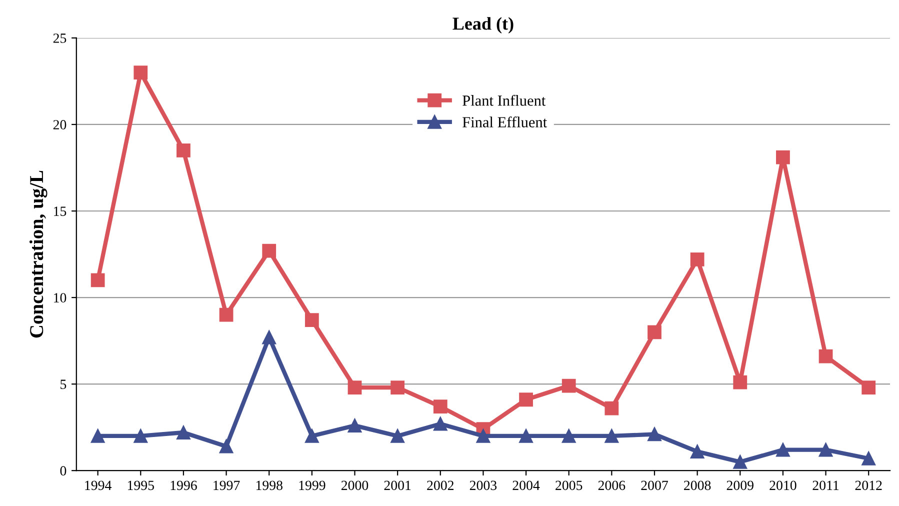  Describe the element at coordinates (483, 485) in the screenshot. I see `x-tick-label: 2003` at that location.